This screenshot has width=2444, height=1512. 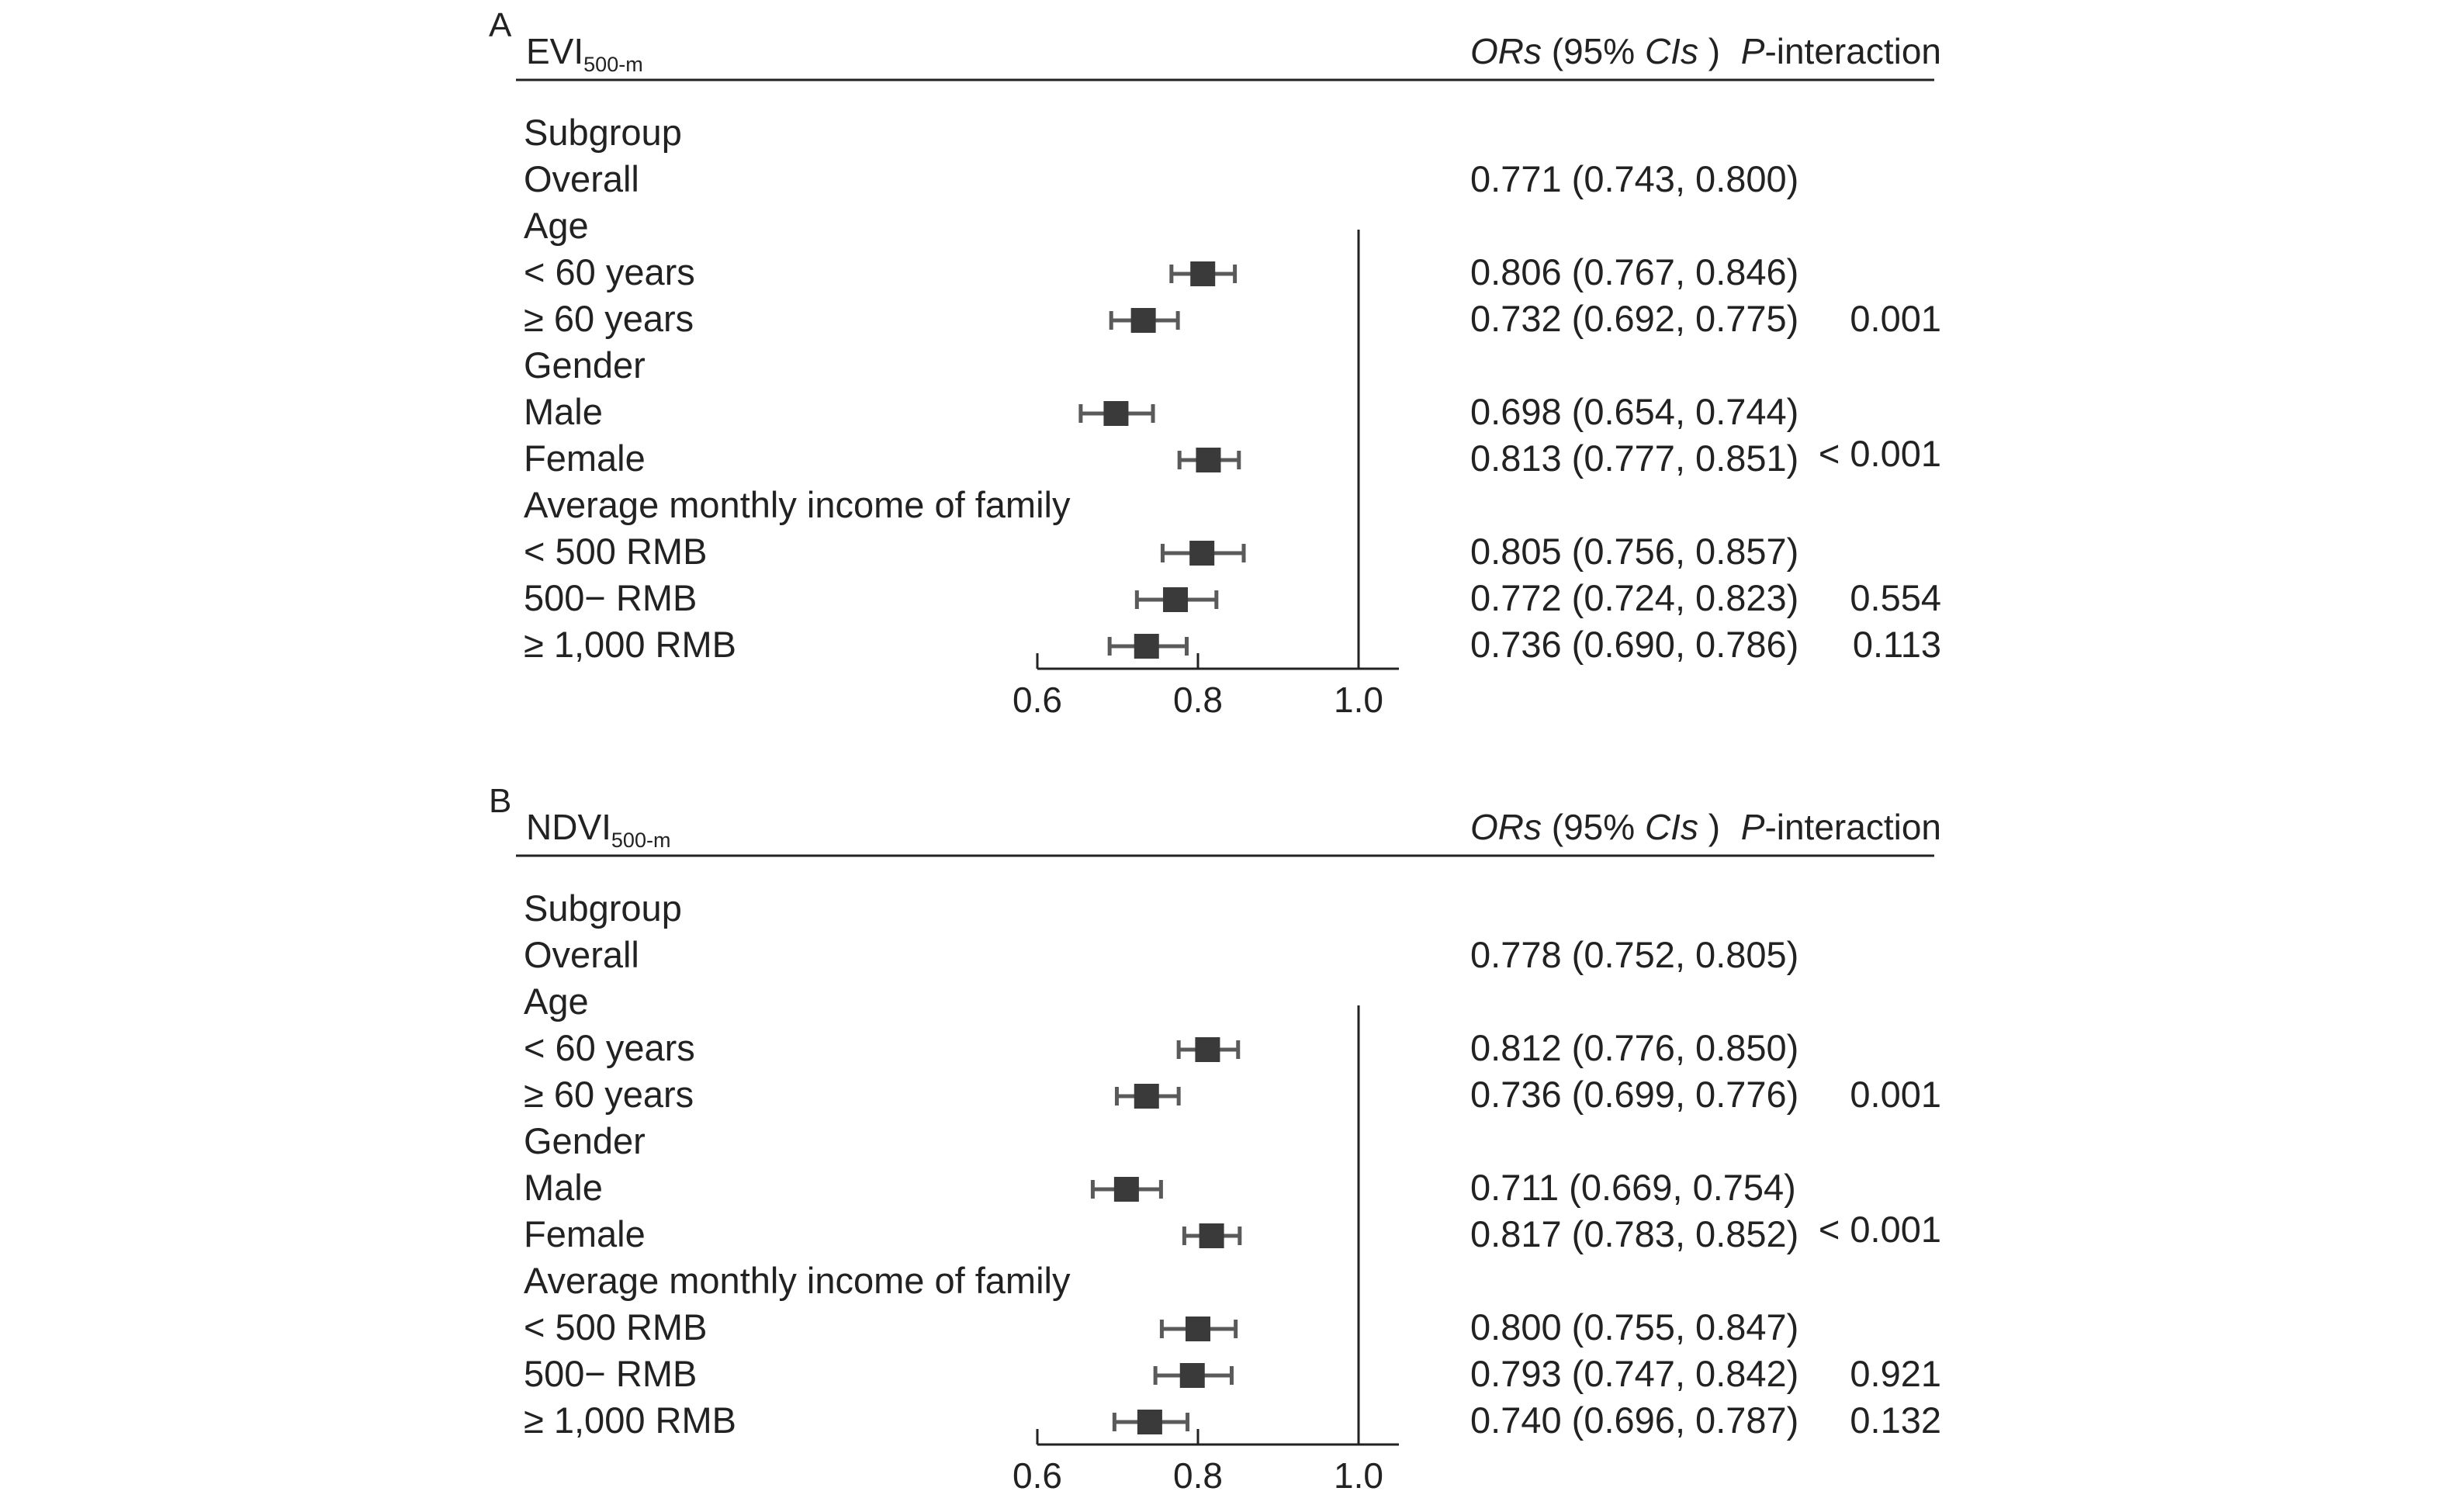 I want to click on or-ci-value: 0.793 (0.747, 0.842), so click(x=1634, y=1373).